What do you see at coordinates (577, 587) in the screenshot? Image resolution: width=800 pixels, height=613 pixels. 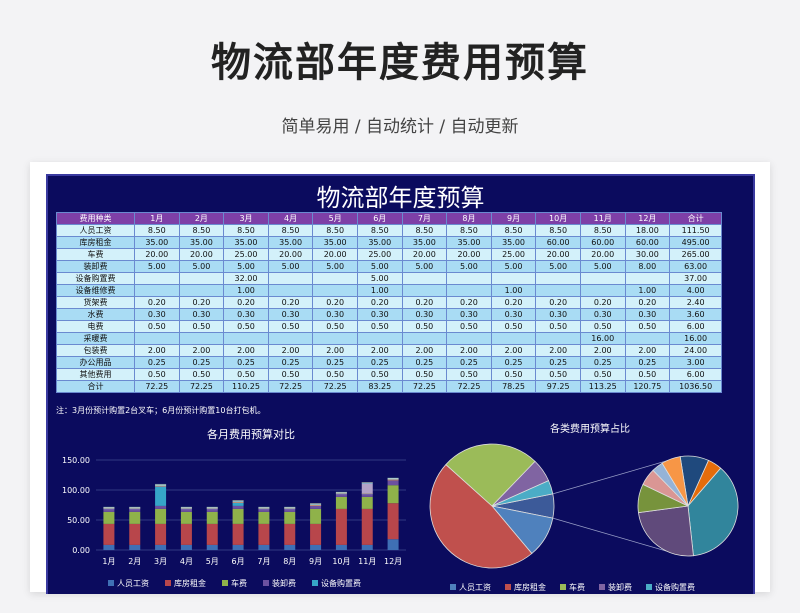 I see `legend-label: 车费` at bounding box center [577, 587].